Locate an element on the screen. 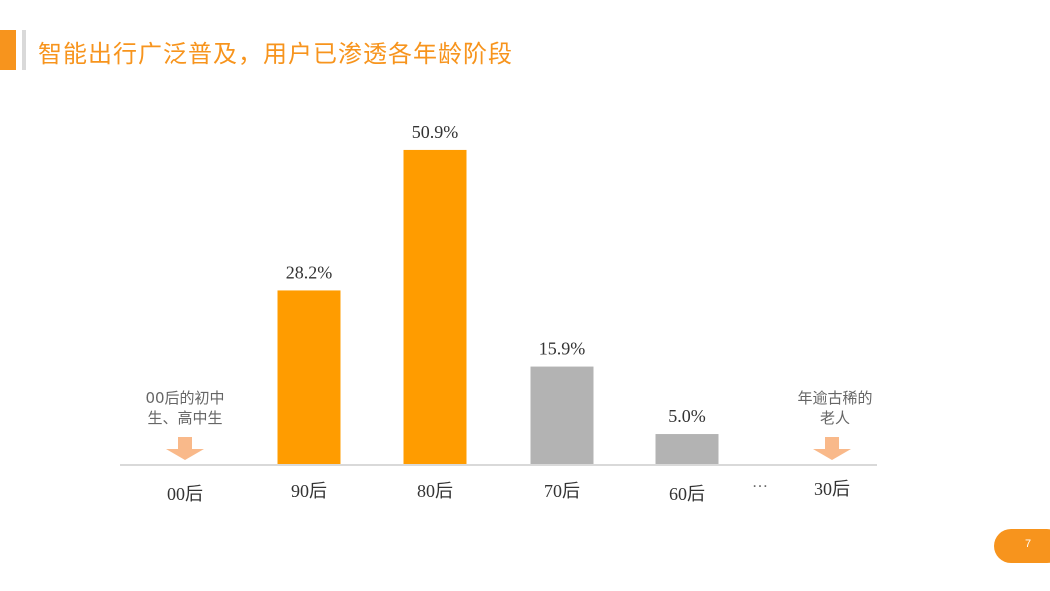  annotation-30s-line-1: 年逾古稀的 is located at coordinates (835, 398).